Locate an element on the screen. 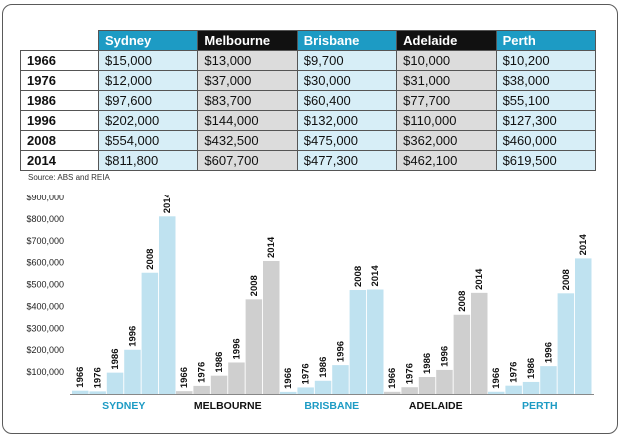 The height and width of the screenshot is (440, 624). table-cell: $31,000 is located at coordinates (446, 80).